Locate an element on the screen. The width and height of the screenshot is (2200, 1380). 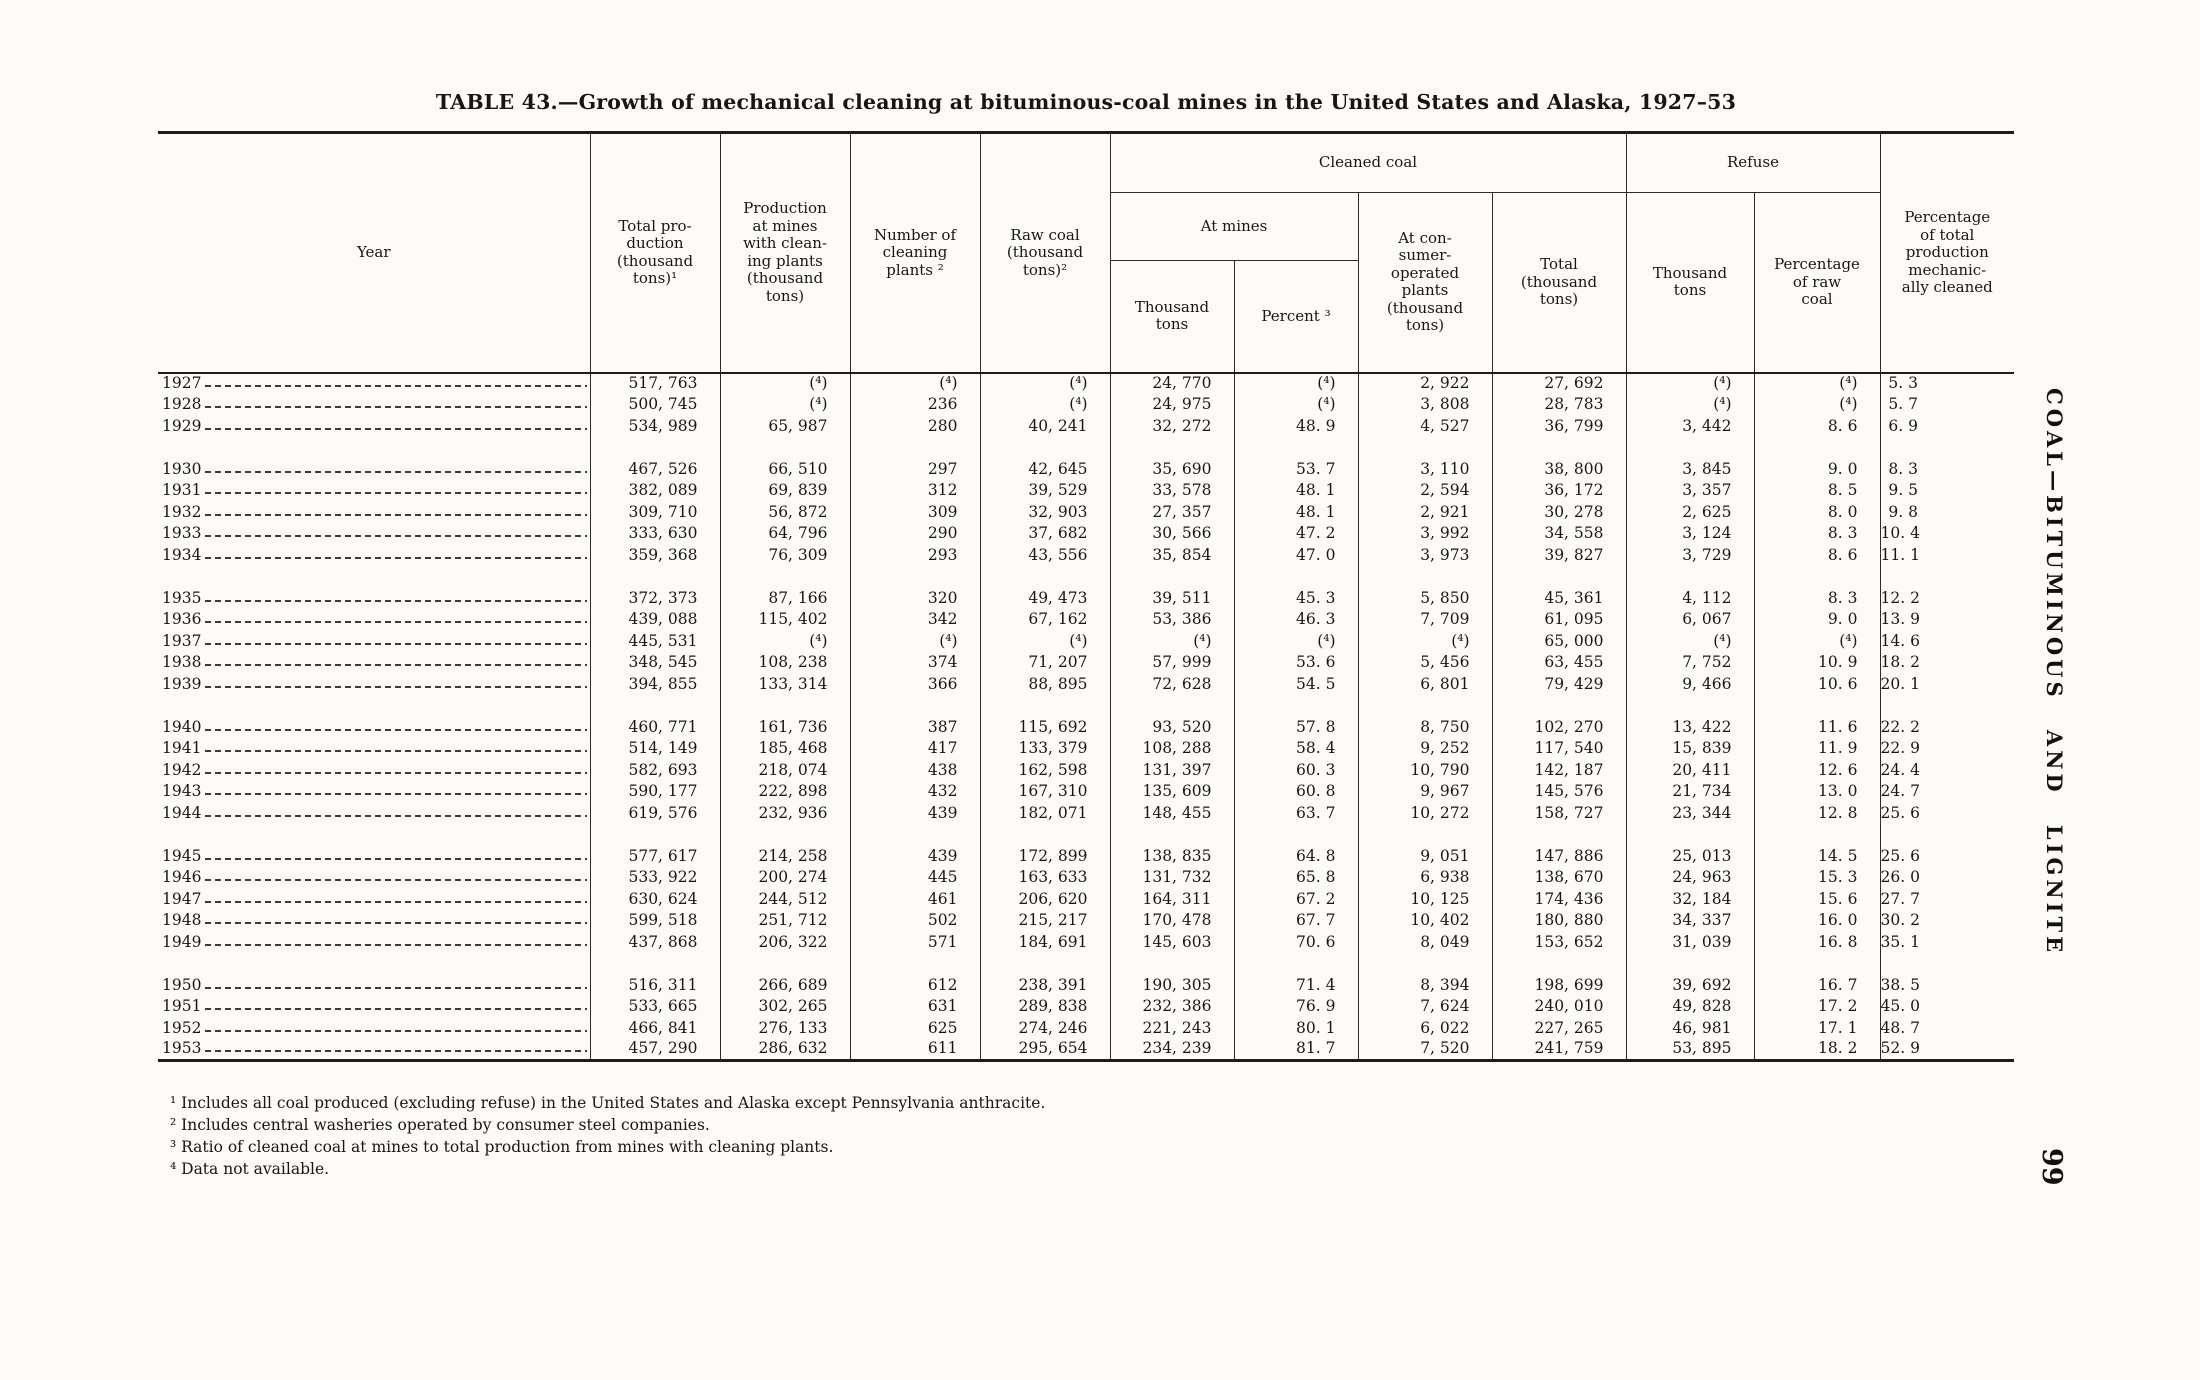
value-cell: 108, 238 is located at coordinates (784, 663).